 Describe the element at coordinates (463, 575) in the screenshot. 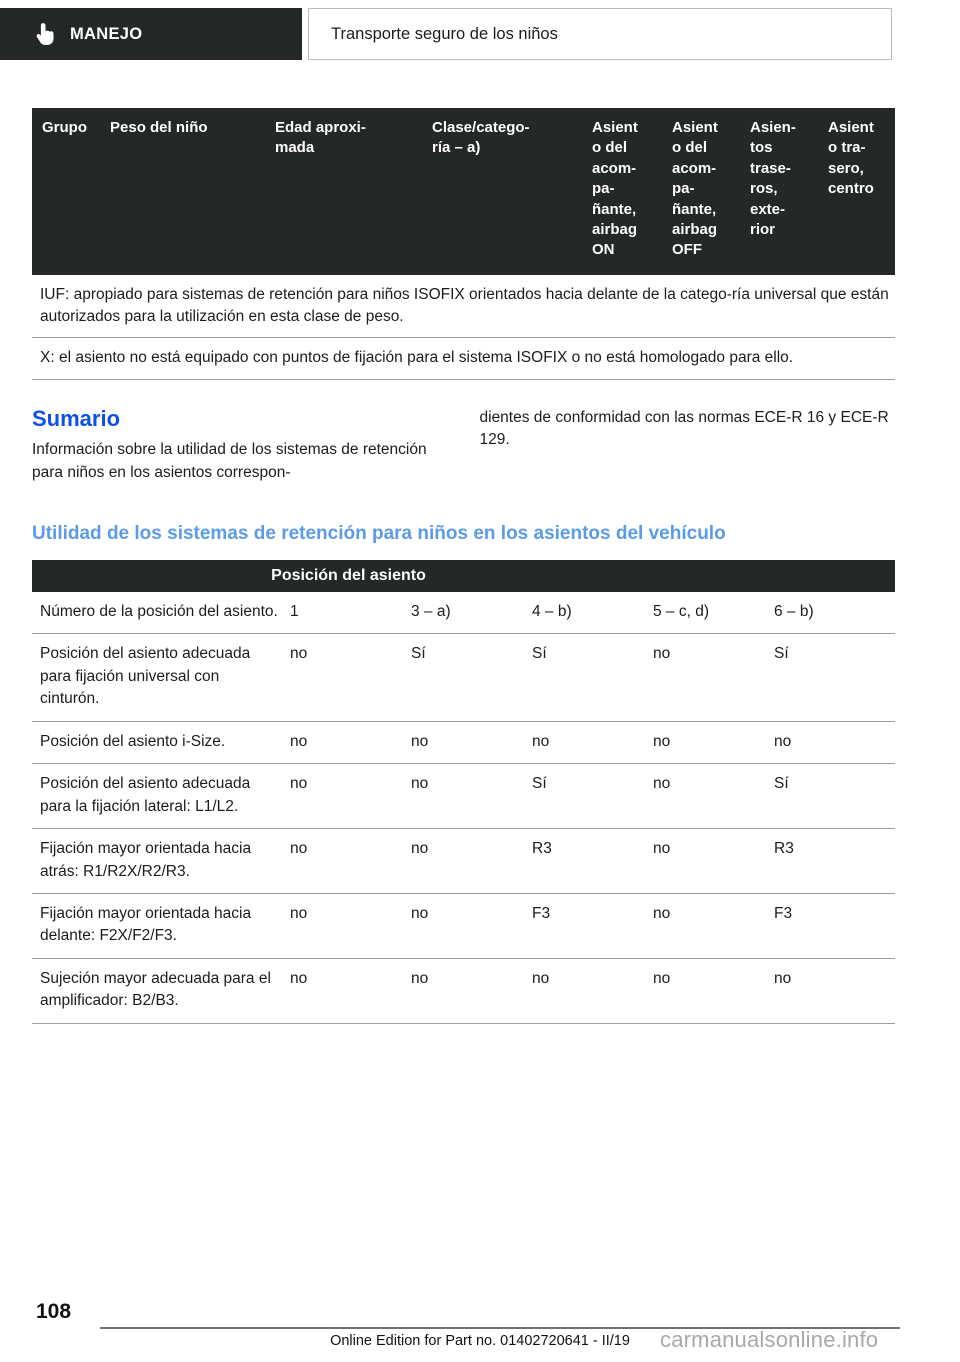

I see `seat-position-table-header: Posición del asiento` at that location.